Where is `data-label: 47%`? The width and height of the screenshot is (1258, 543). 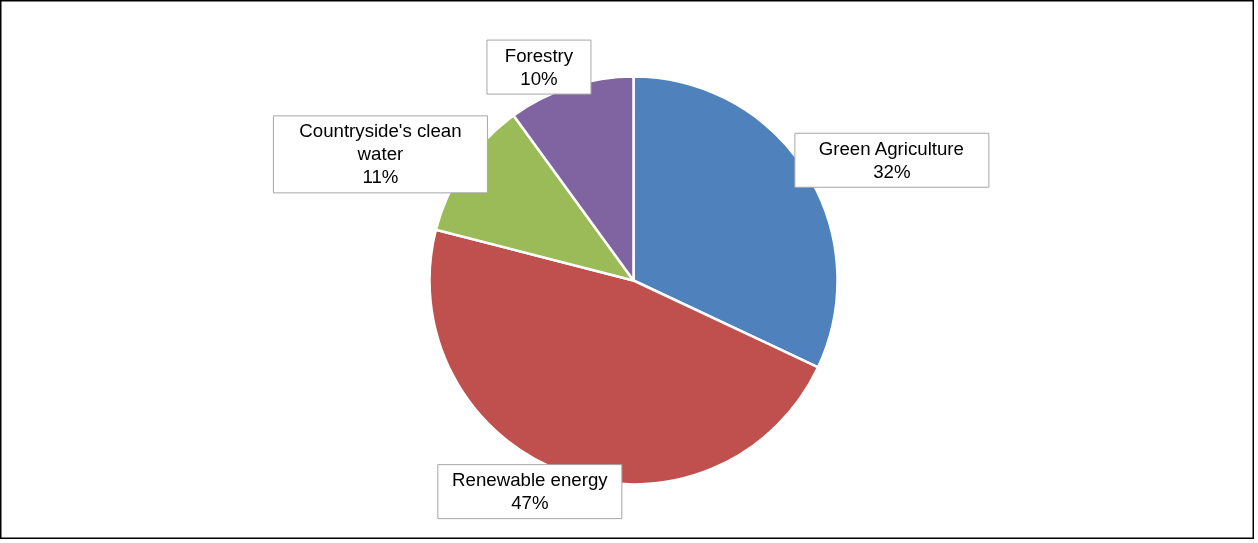
data-label: 47% is located at coordinates (530, 503).